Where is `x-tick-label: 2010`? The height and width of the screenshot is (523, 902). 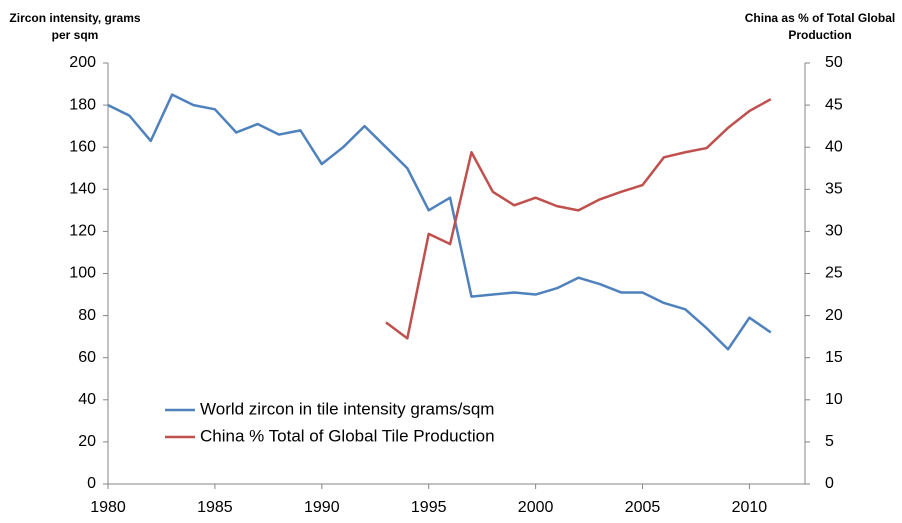
x-tick-label: 2010 is located at coordinates (750, 507).